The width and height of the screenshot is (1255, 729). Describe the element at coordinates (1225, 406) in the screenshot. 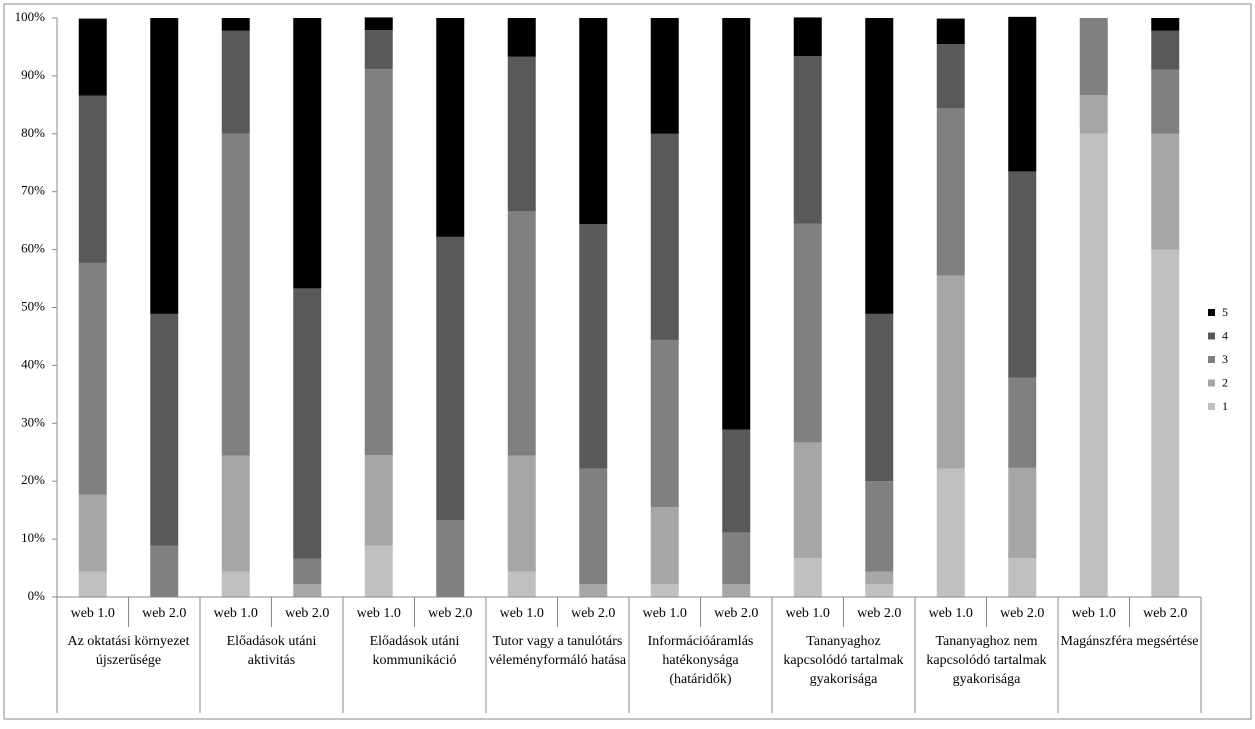

I see `legend-label: 1` at that location.